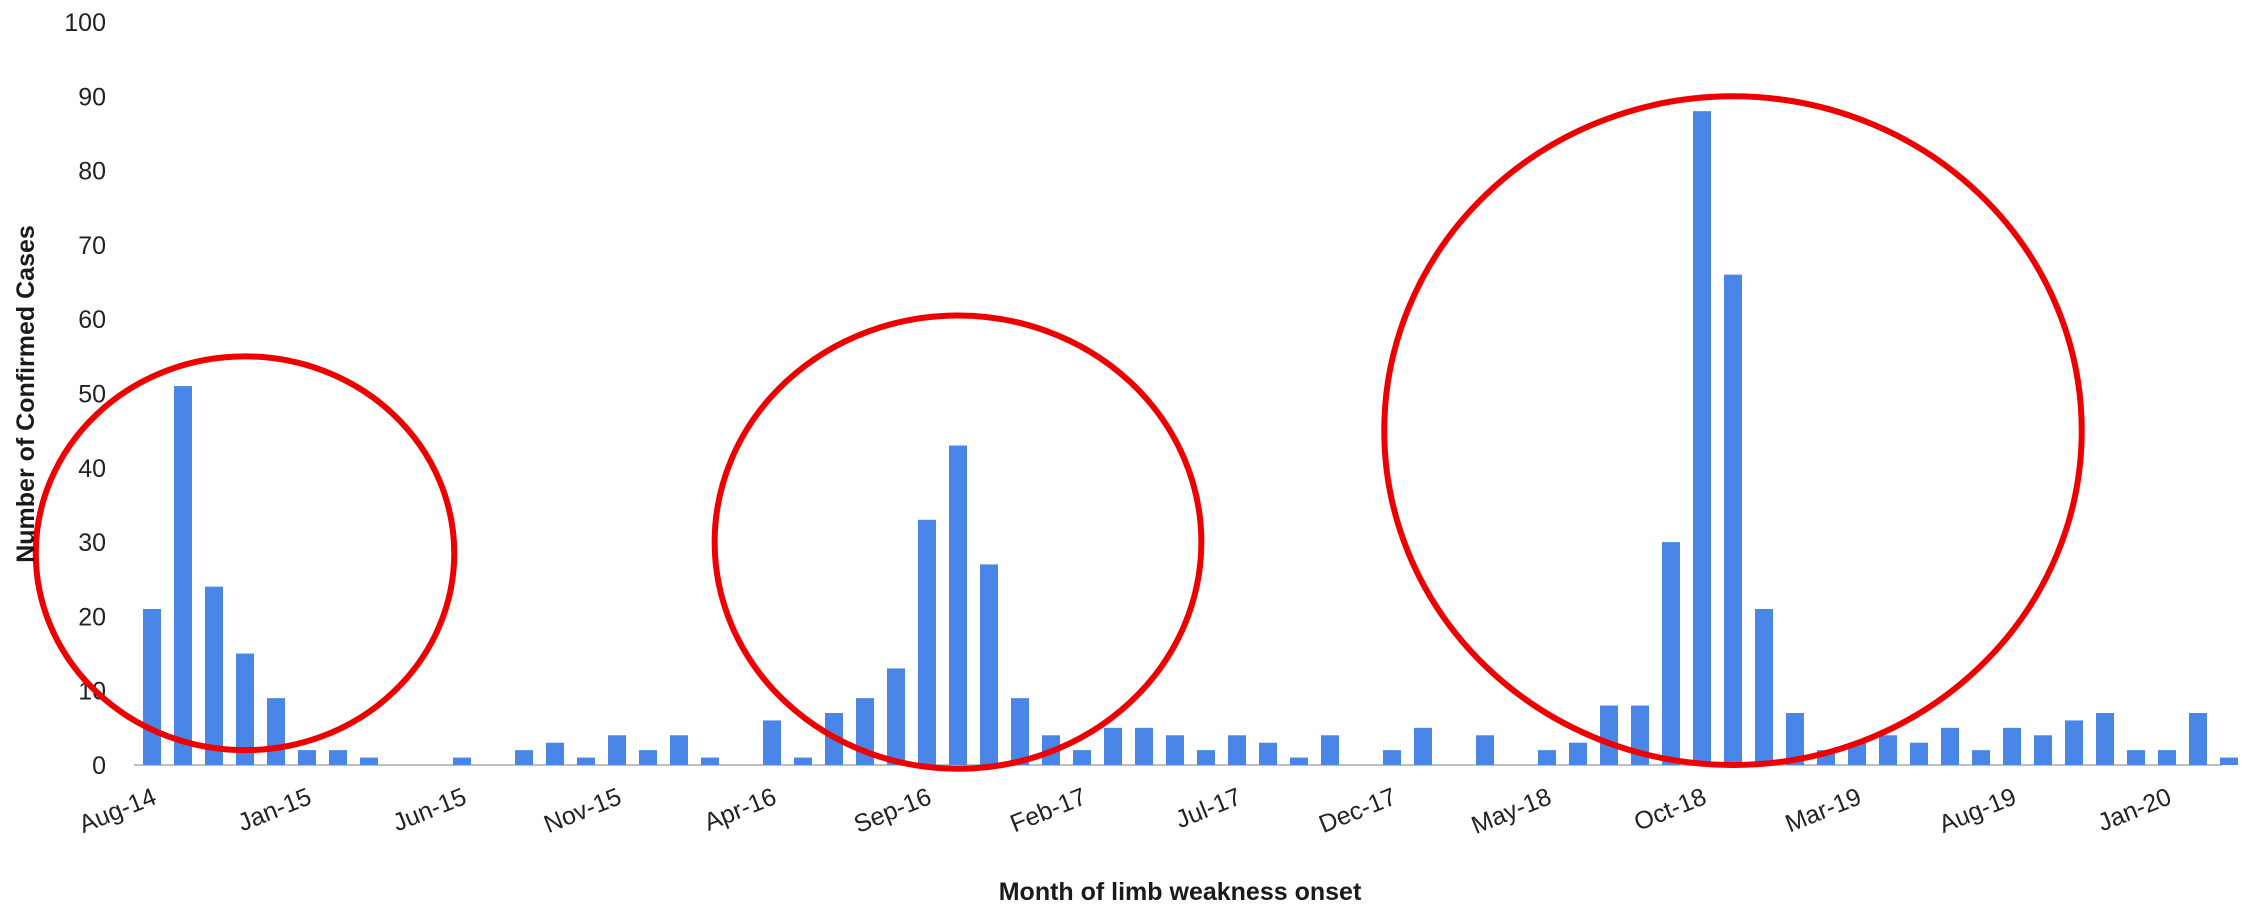  Describe the element at coordinates (99, 766) in the screenshot. I see `y-tick-label: 0` at that location.